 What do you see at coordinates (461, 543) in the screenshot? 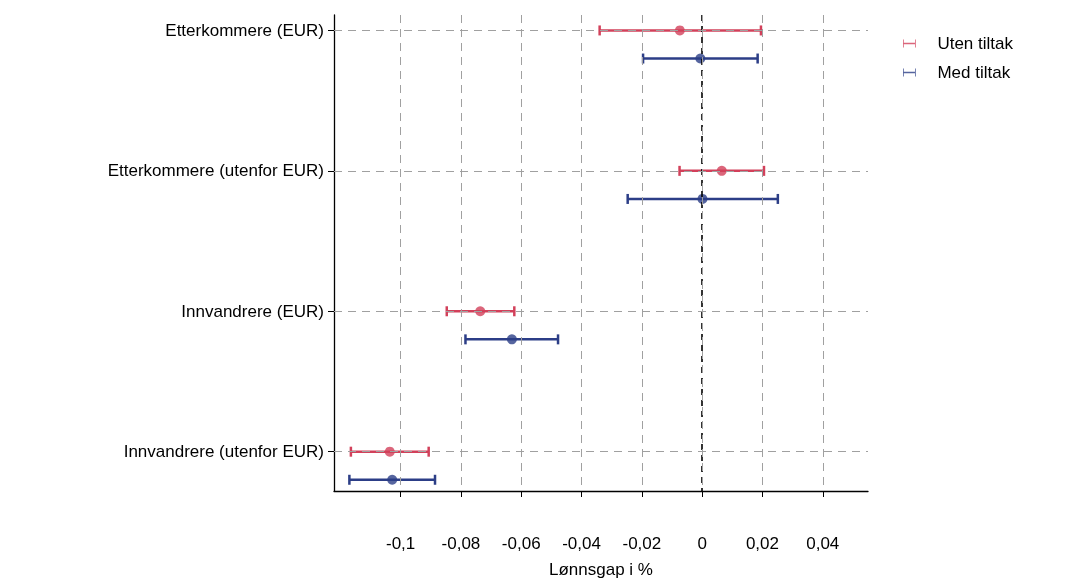
I see `x-tick-label: -0,08` at bounding box center [461, 543].